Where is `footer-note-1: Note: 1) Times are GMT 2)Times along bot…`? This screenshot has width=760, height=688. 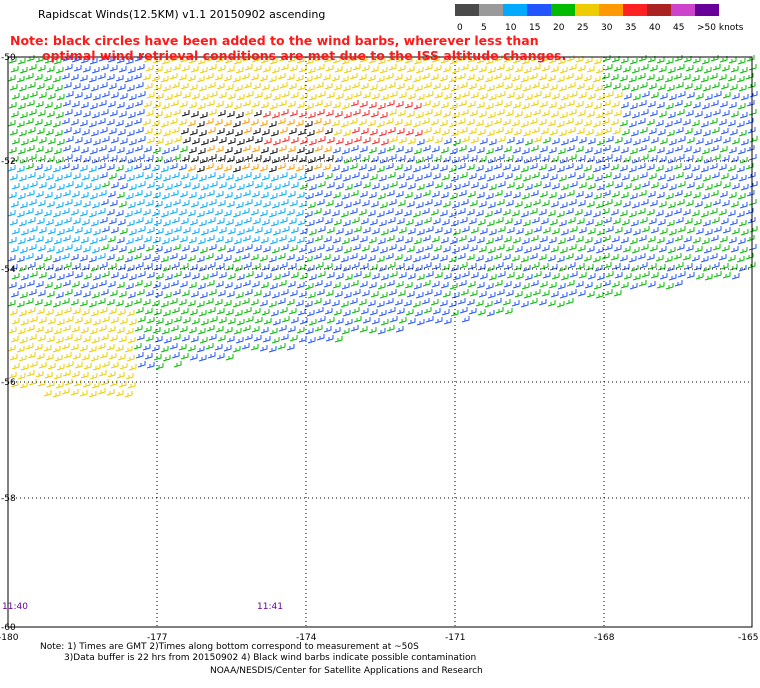
footer-note-1: Note: 1) Times are GMT 2)Times along bot… is located at coordinates (229, 647).